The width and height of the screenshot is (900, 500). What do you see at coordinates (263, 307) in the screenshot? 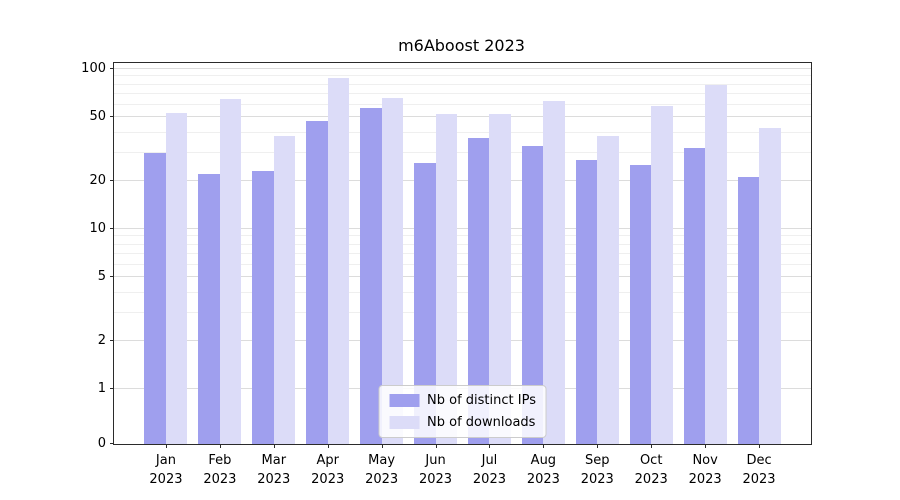
I see `bar-distinct-ips-mar` at bounding box center [263, 307].